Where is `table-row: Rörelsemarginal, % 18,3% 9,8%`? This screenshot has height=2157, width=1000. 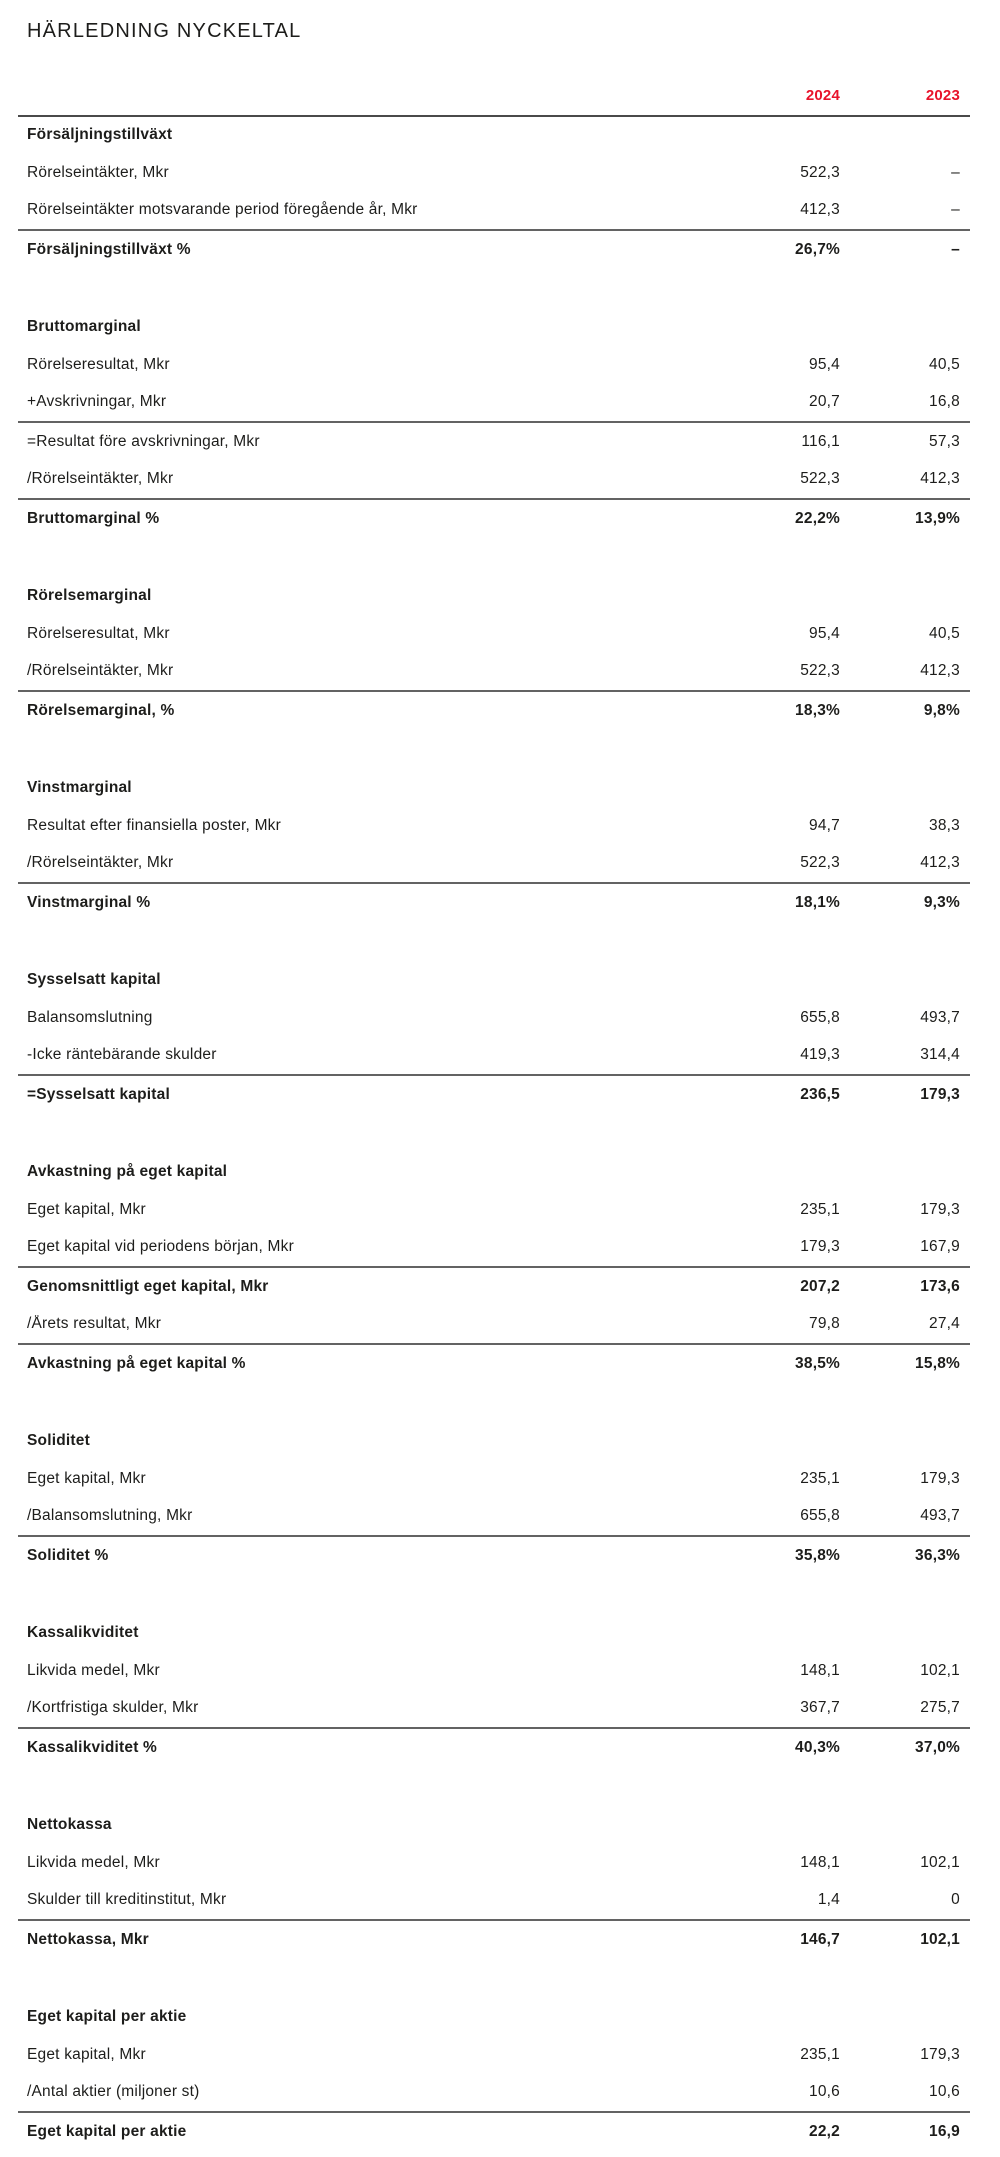 table-row: Rörelsemarginal, % 18,3% 9,8% is located at coordinates (494, 710).